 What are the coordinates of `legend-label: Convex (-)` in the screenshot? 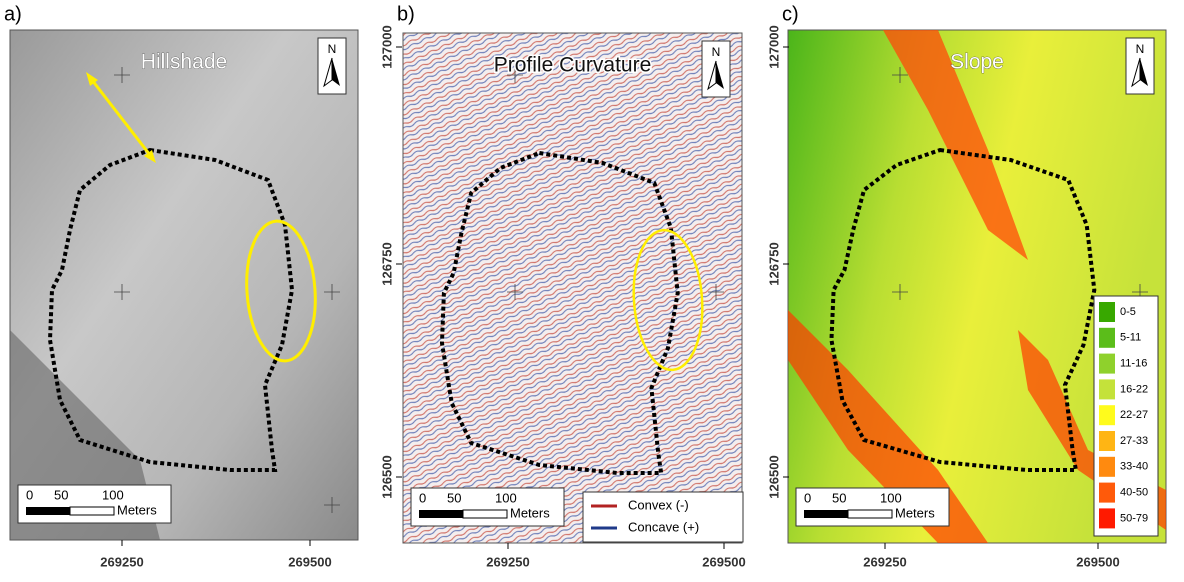 It's located at (658, 504).